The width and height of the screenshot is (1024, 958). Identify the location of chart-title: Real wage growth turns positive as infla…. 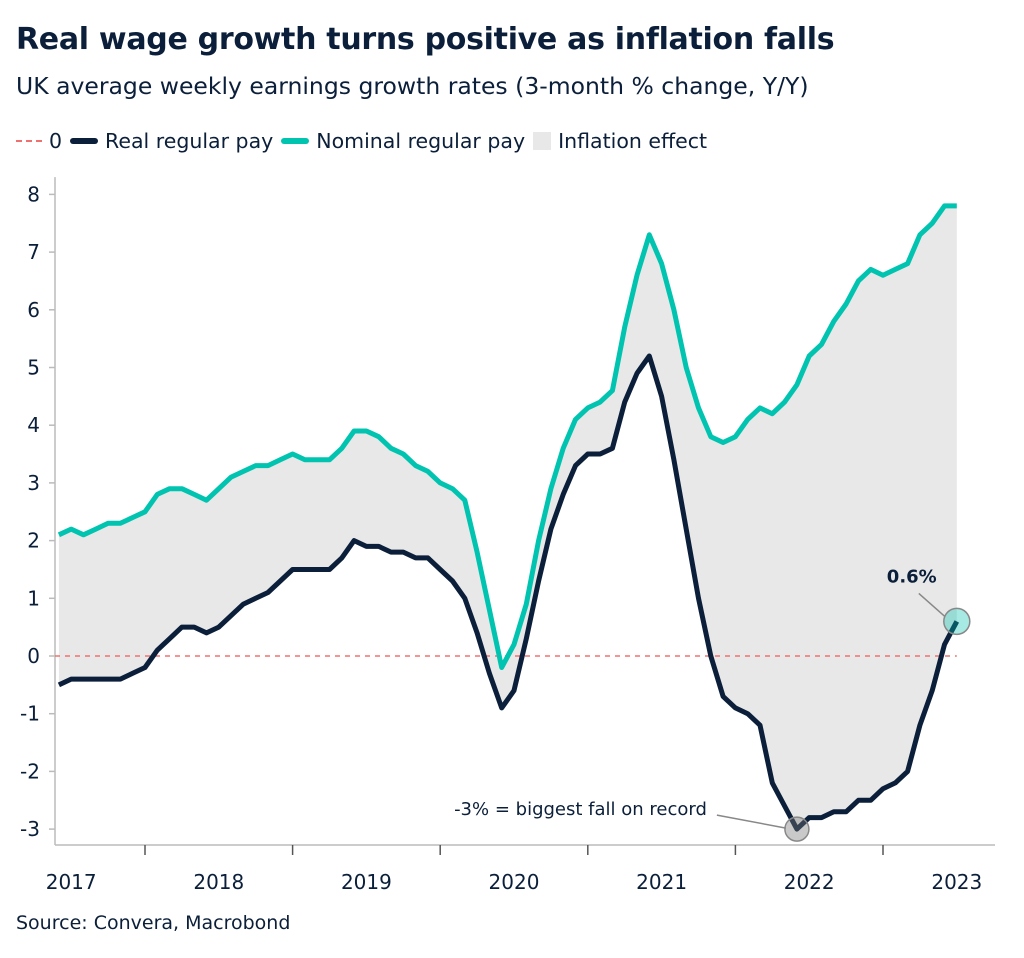
(425, 39).